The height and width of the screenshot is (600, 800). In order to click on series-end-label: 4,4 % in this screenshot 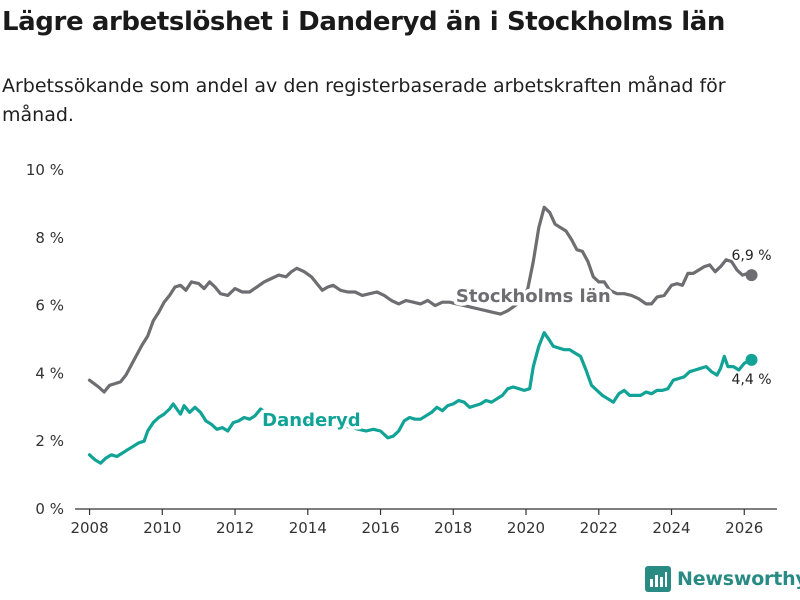, I will do `click(752, 380)`.